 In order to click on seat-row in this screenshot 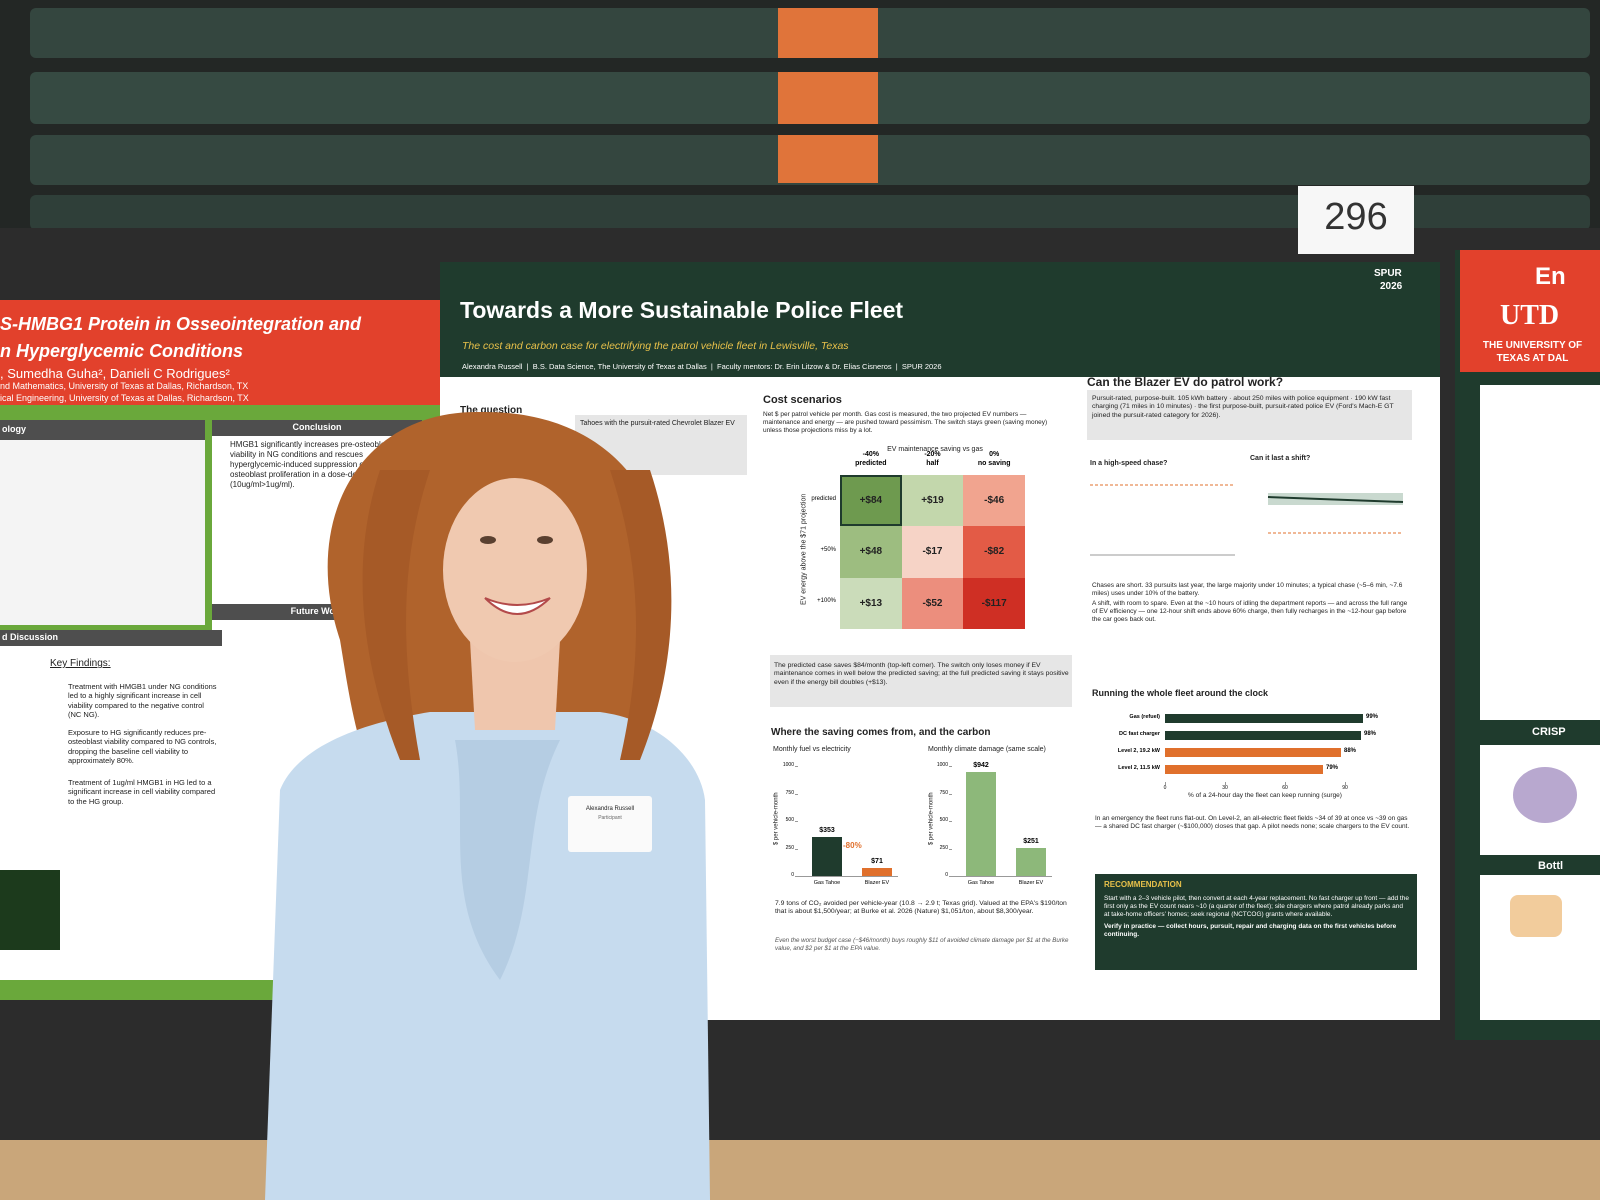, I will do `click(810, 212)`.